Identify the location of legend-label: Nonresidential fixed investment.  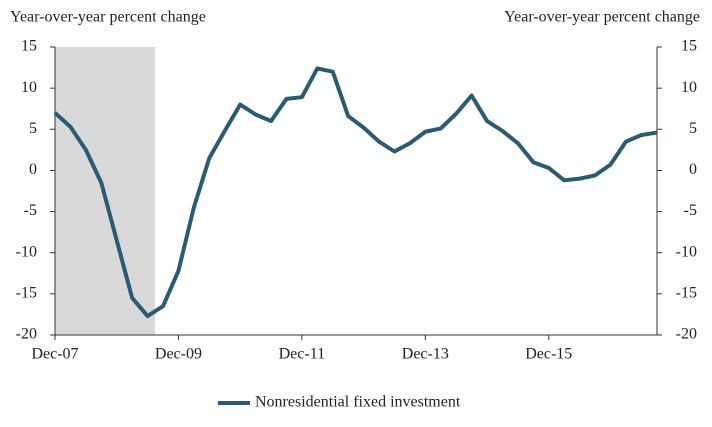
(358, 402).